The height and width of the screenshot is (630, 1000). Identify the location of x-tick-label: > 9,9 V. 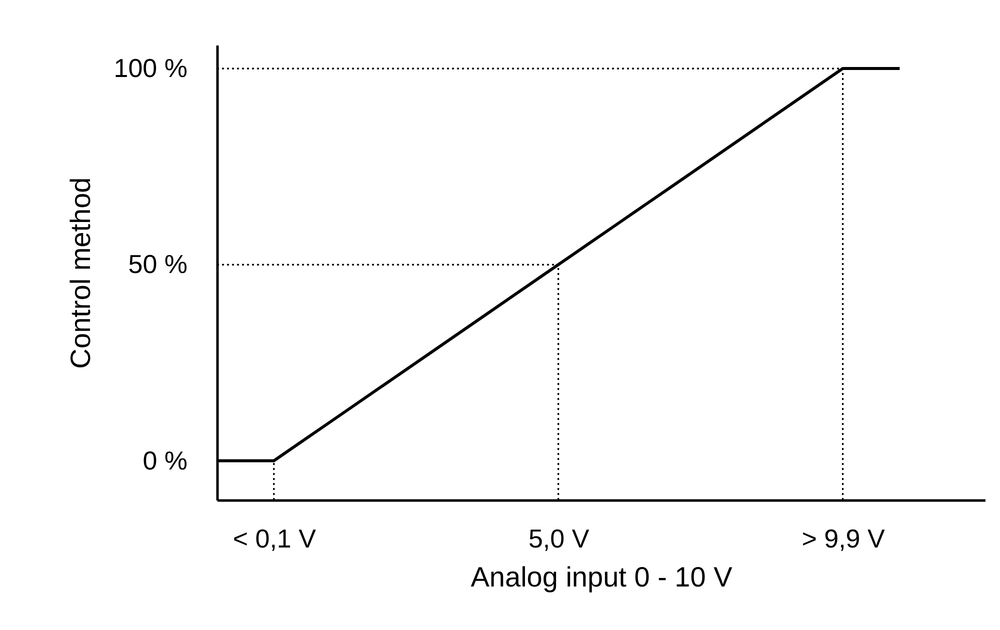
(844, 539).